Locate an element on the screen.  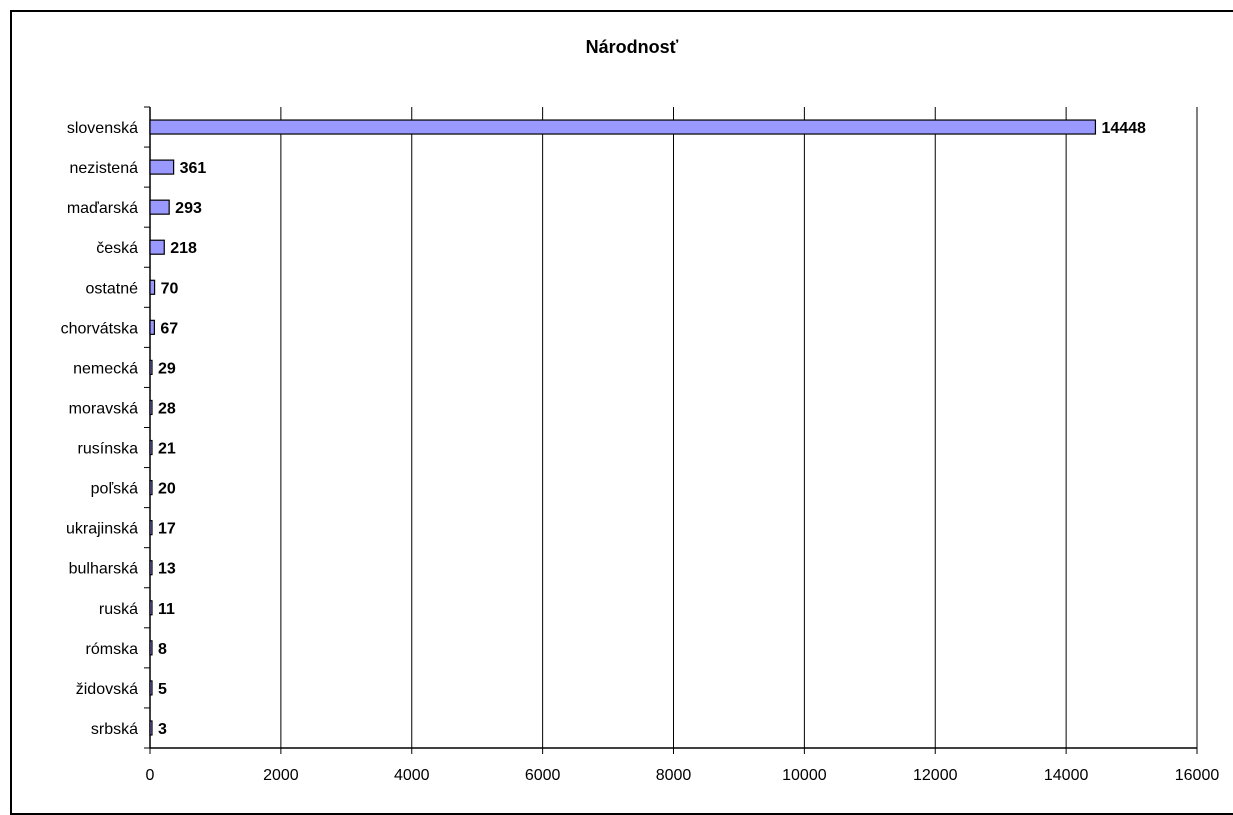
x-tick-label: 2000 is located at coordinates (281, 775).